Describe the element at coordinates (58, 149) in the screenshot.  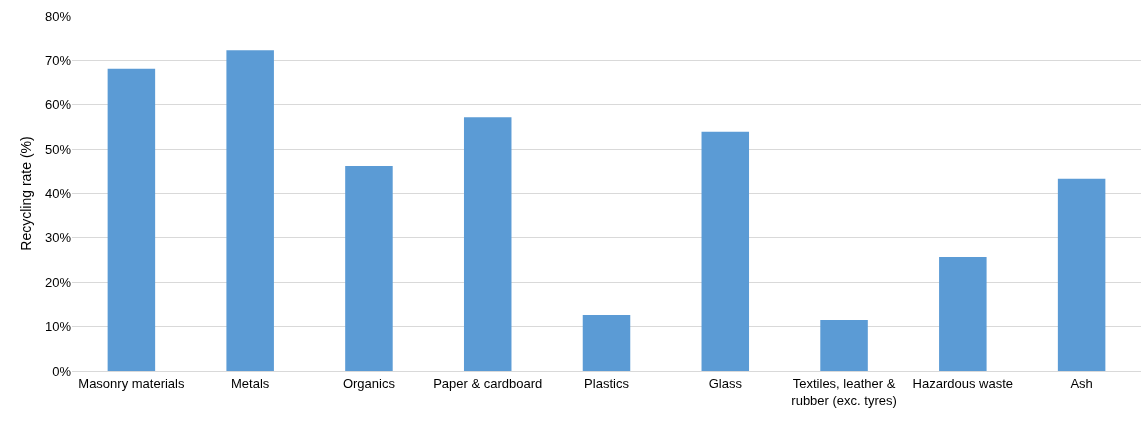
I see `y-tick-label: 50%` at that location.